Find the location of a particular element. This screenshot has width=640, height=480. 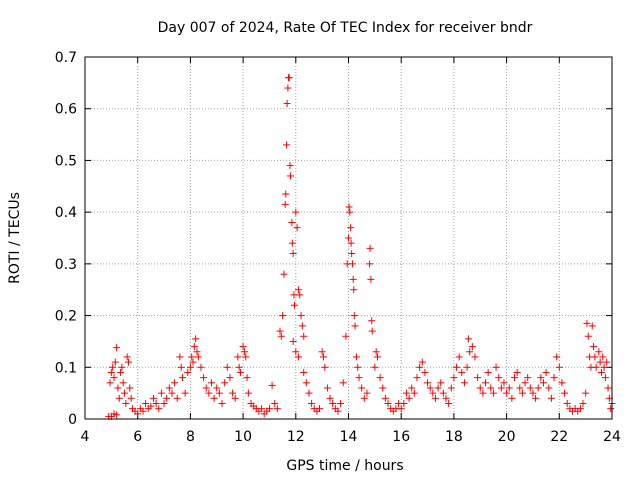

y-tick-label: 0.3 is located at coordinates (66, 265).